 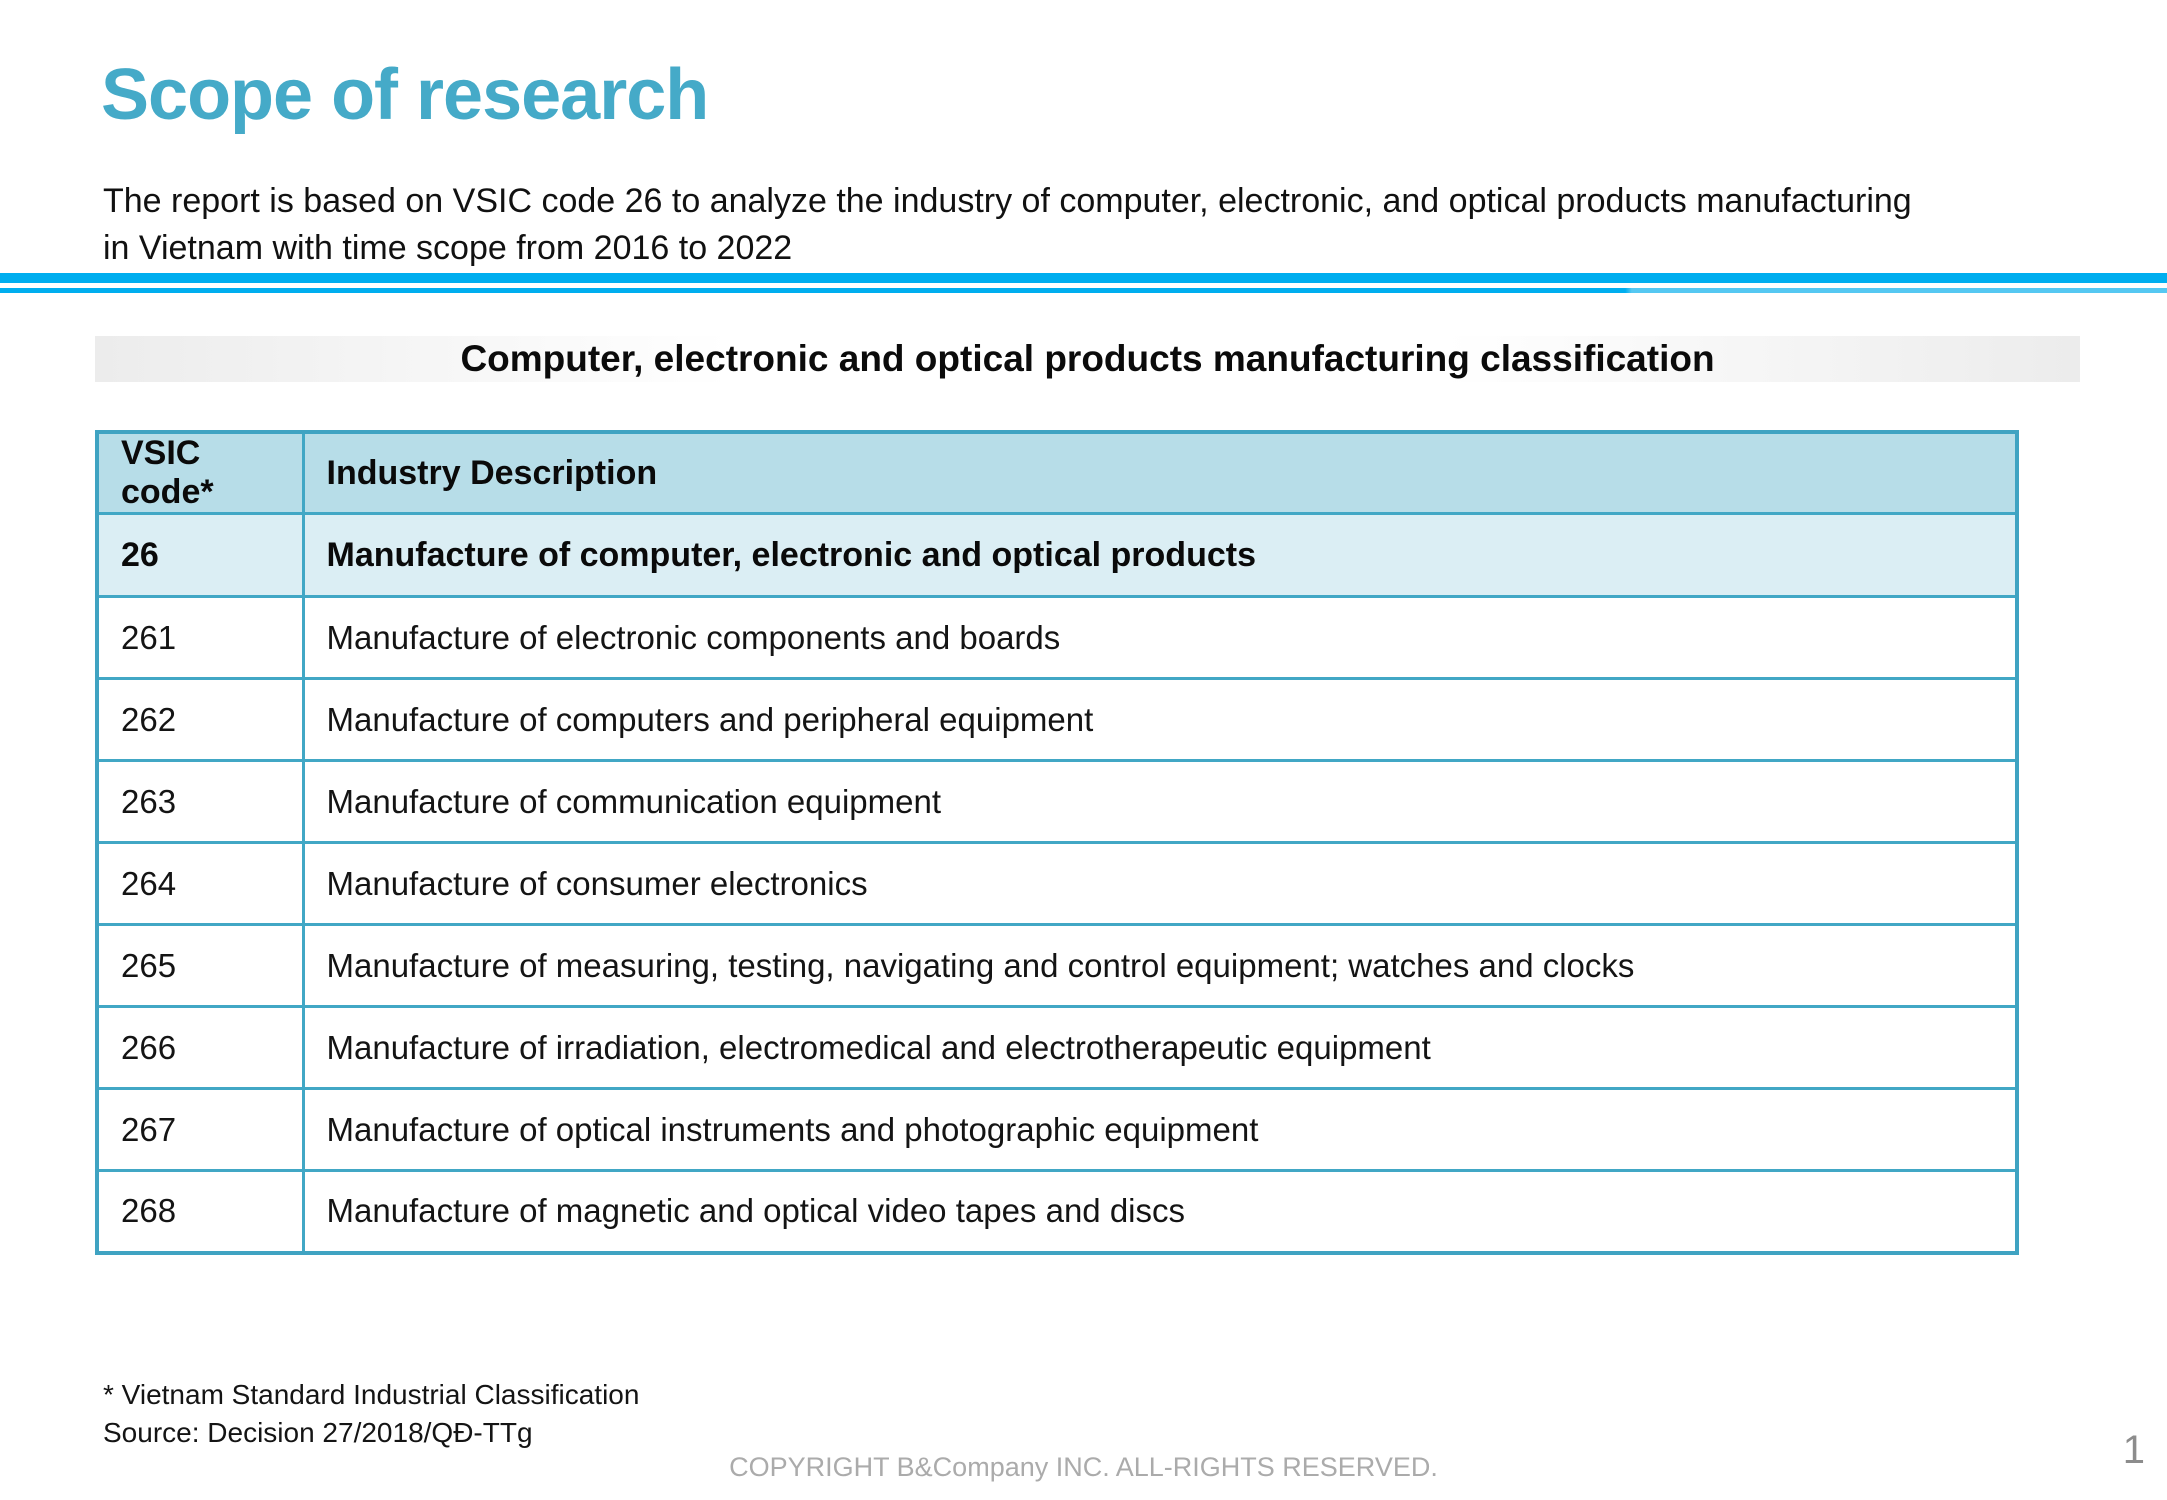 I want to click on page-title: Scope of research, so click(x=405, y=95).